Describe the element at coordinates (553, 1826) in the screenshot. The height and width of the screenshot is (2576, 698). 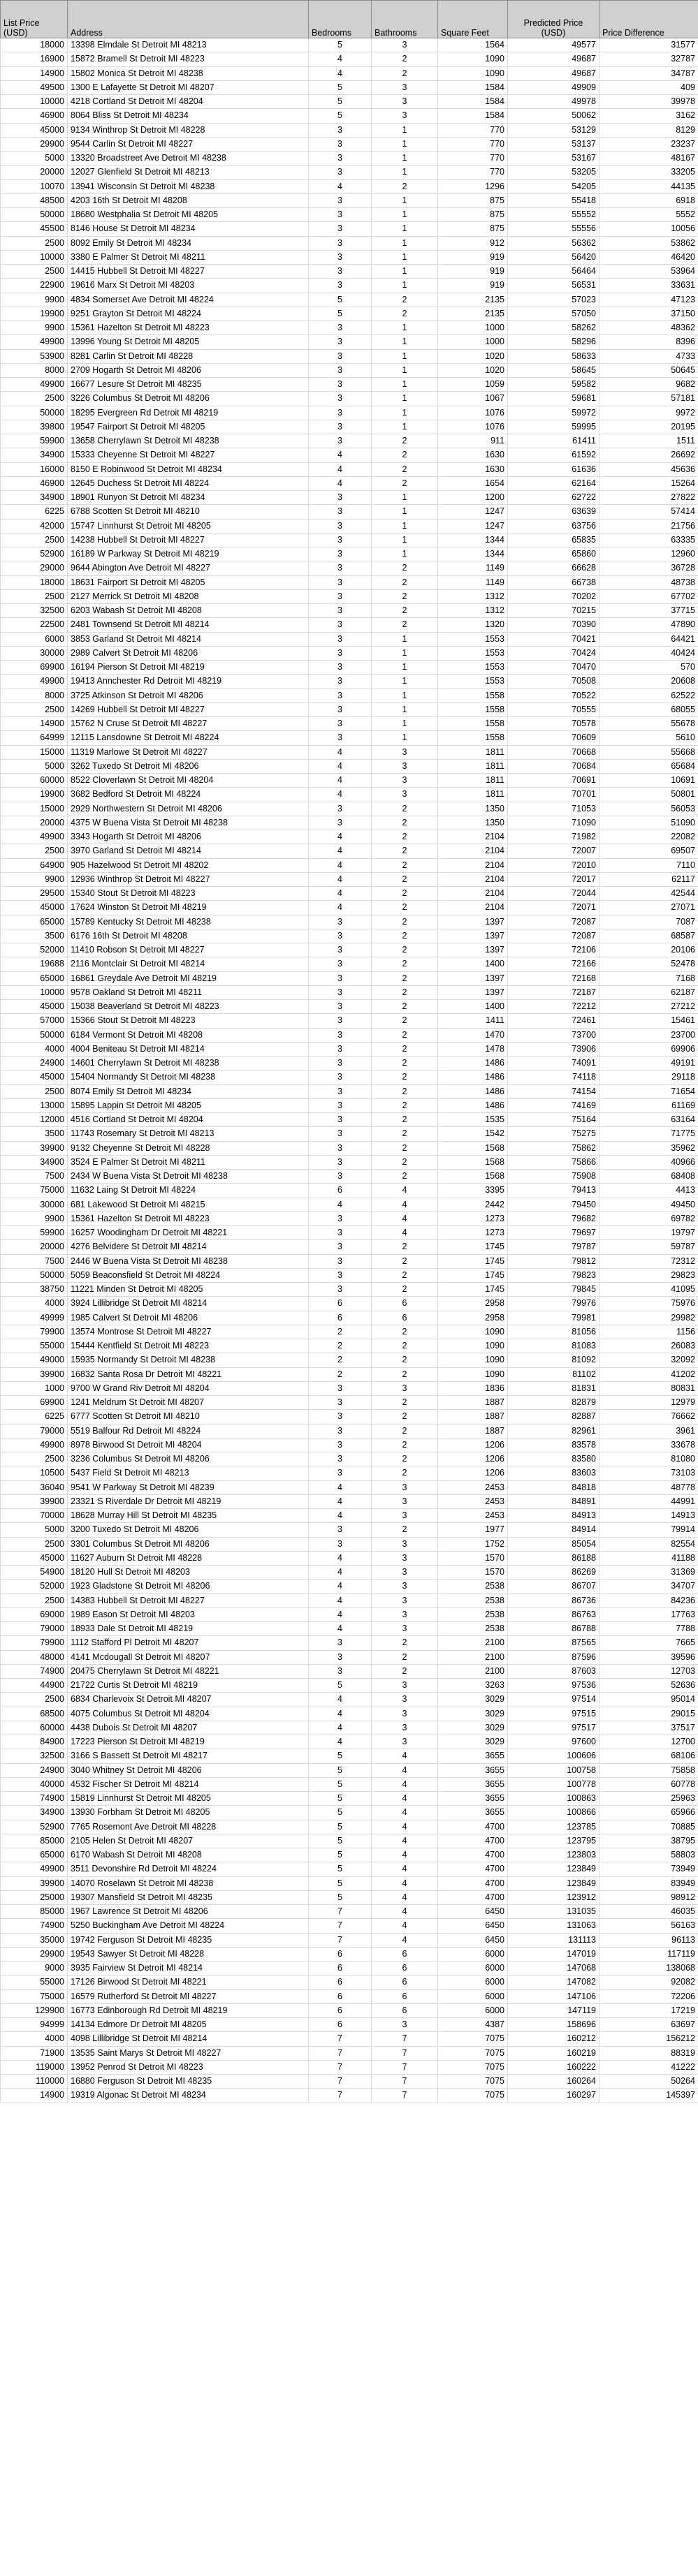
I see `predicted-price-cell: 123785` at that location.